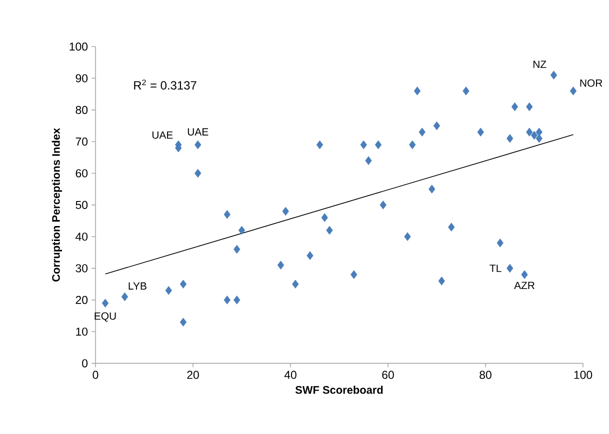 The image size is (609, 434). What do you see at coordinates (290, 374) in the screenshot?
I see `x-tick-label: 40` at bounding box center [290, 374].